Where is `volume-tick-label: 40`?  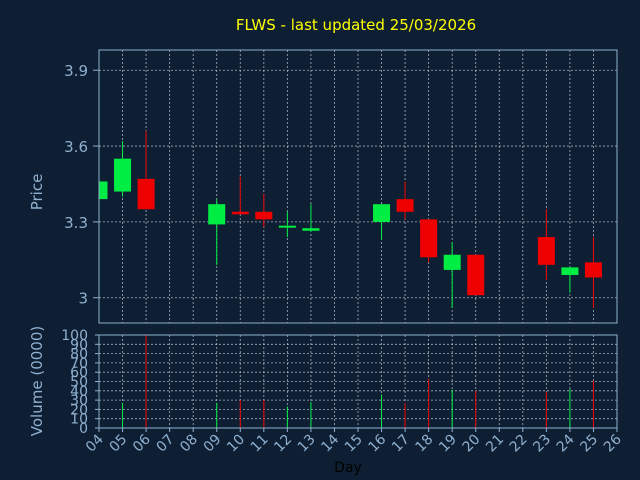
volume-tick-label: 40 is located at coordinates (79, 392).